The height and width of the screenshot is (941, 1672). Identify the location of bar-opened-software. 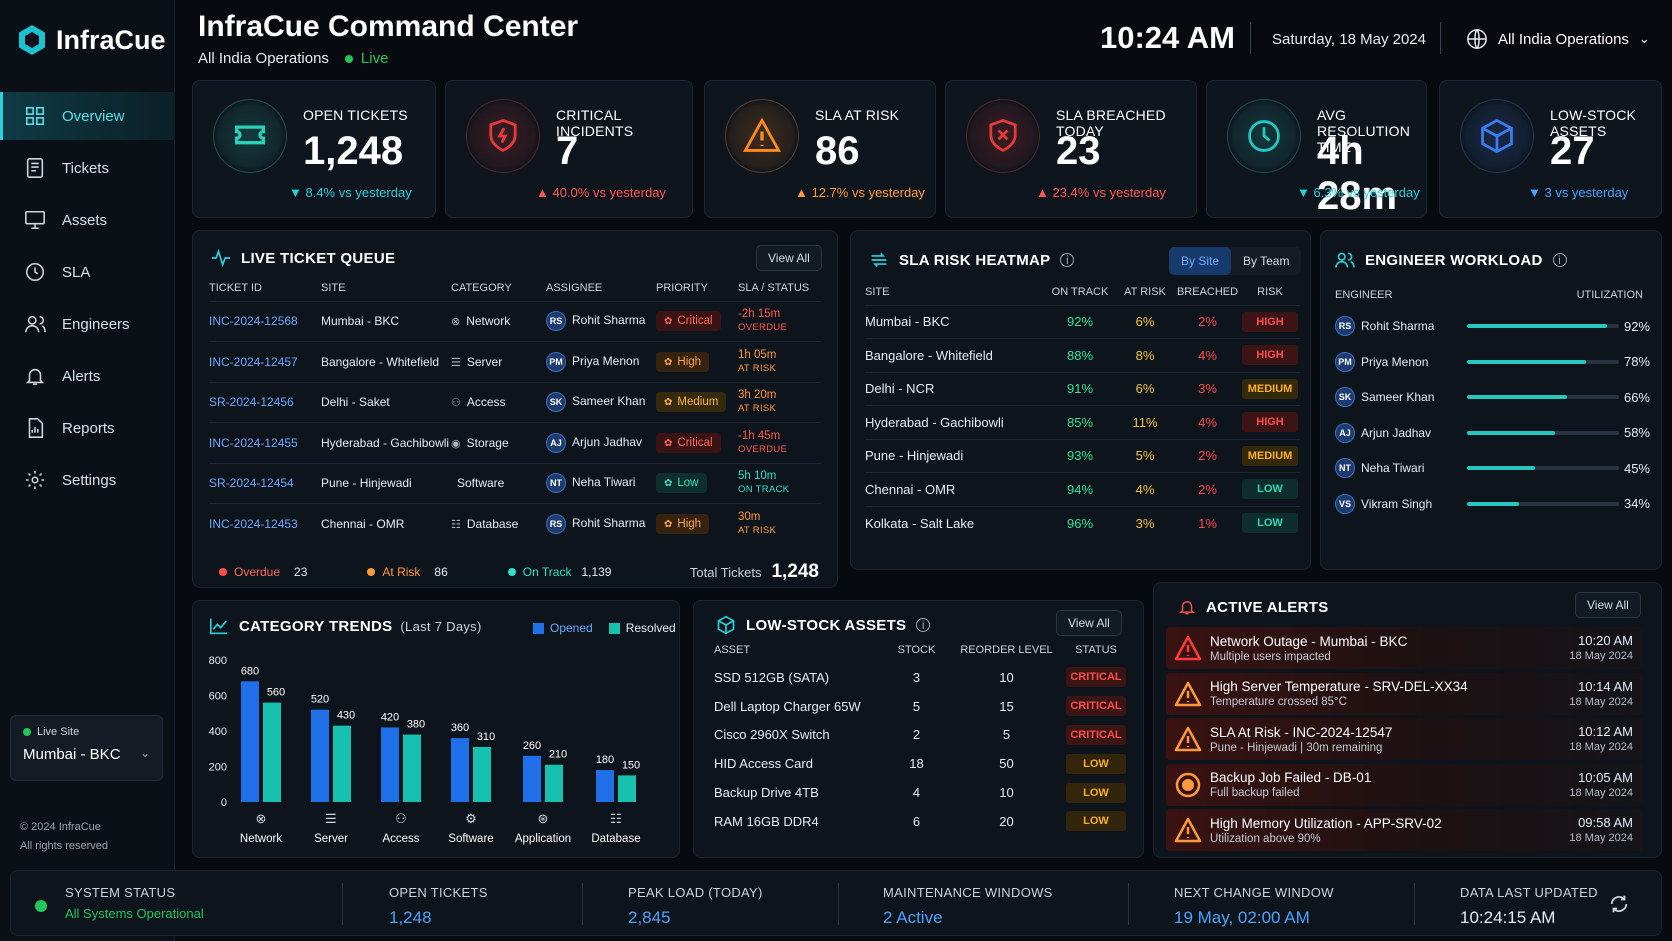
(460, 770).